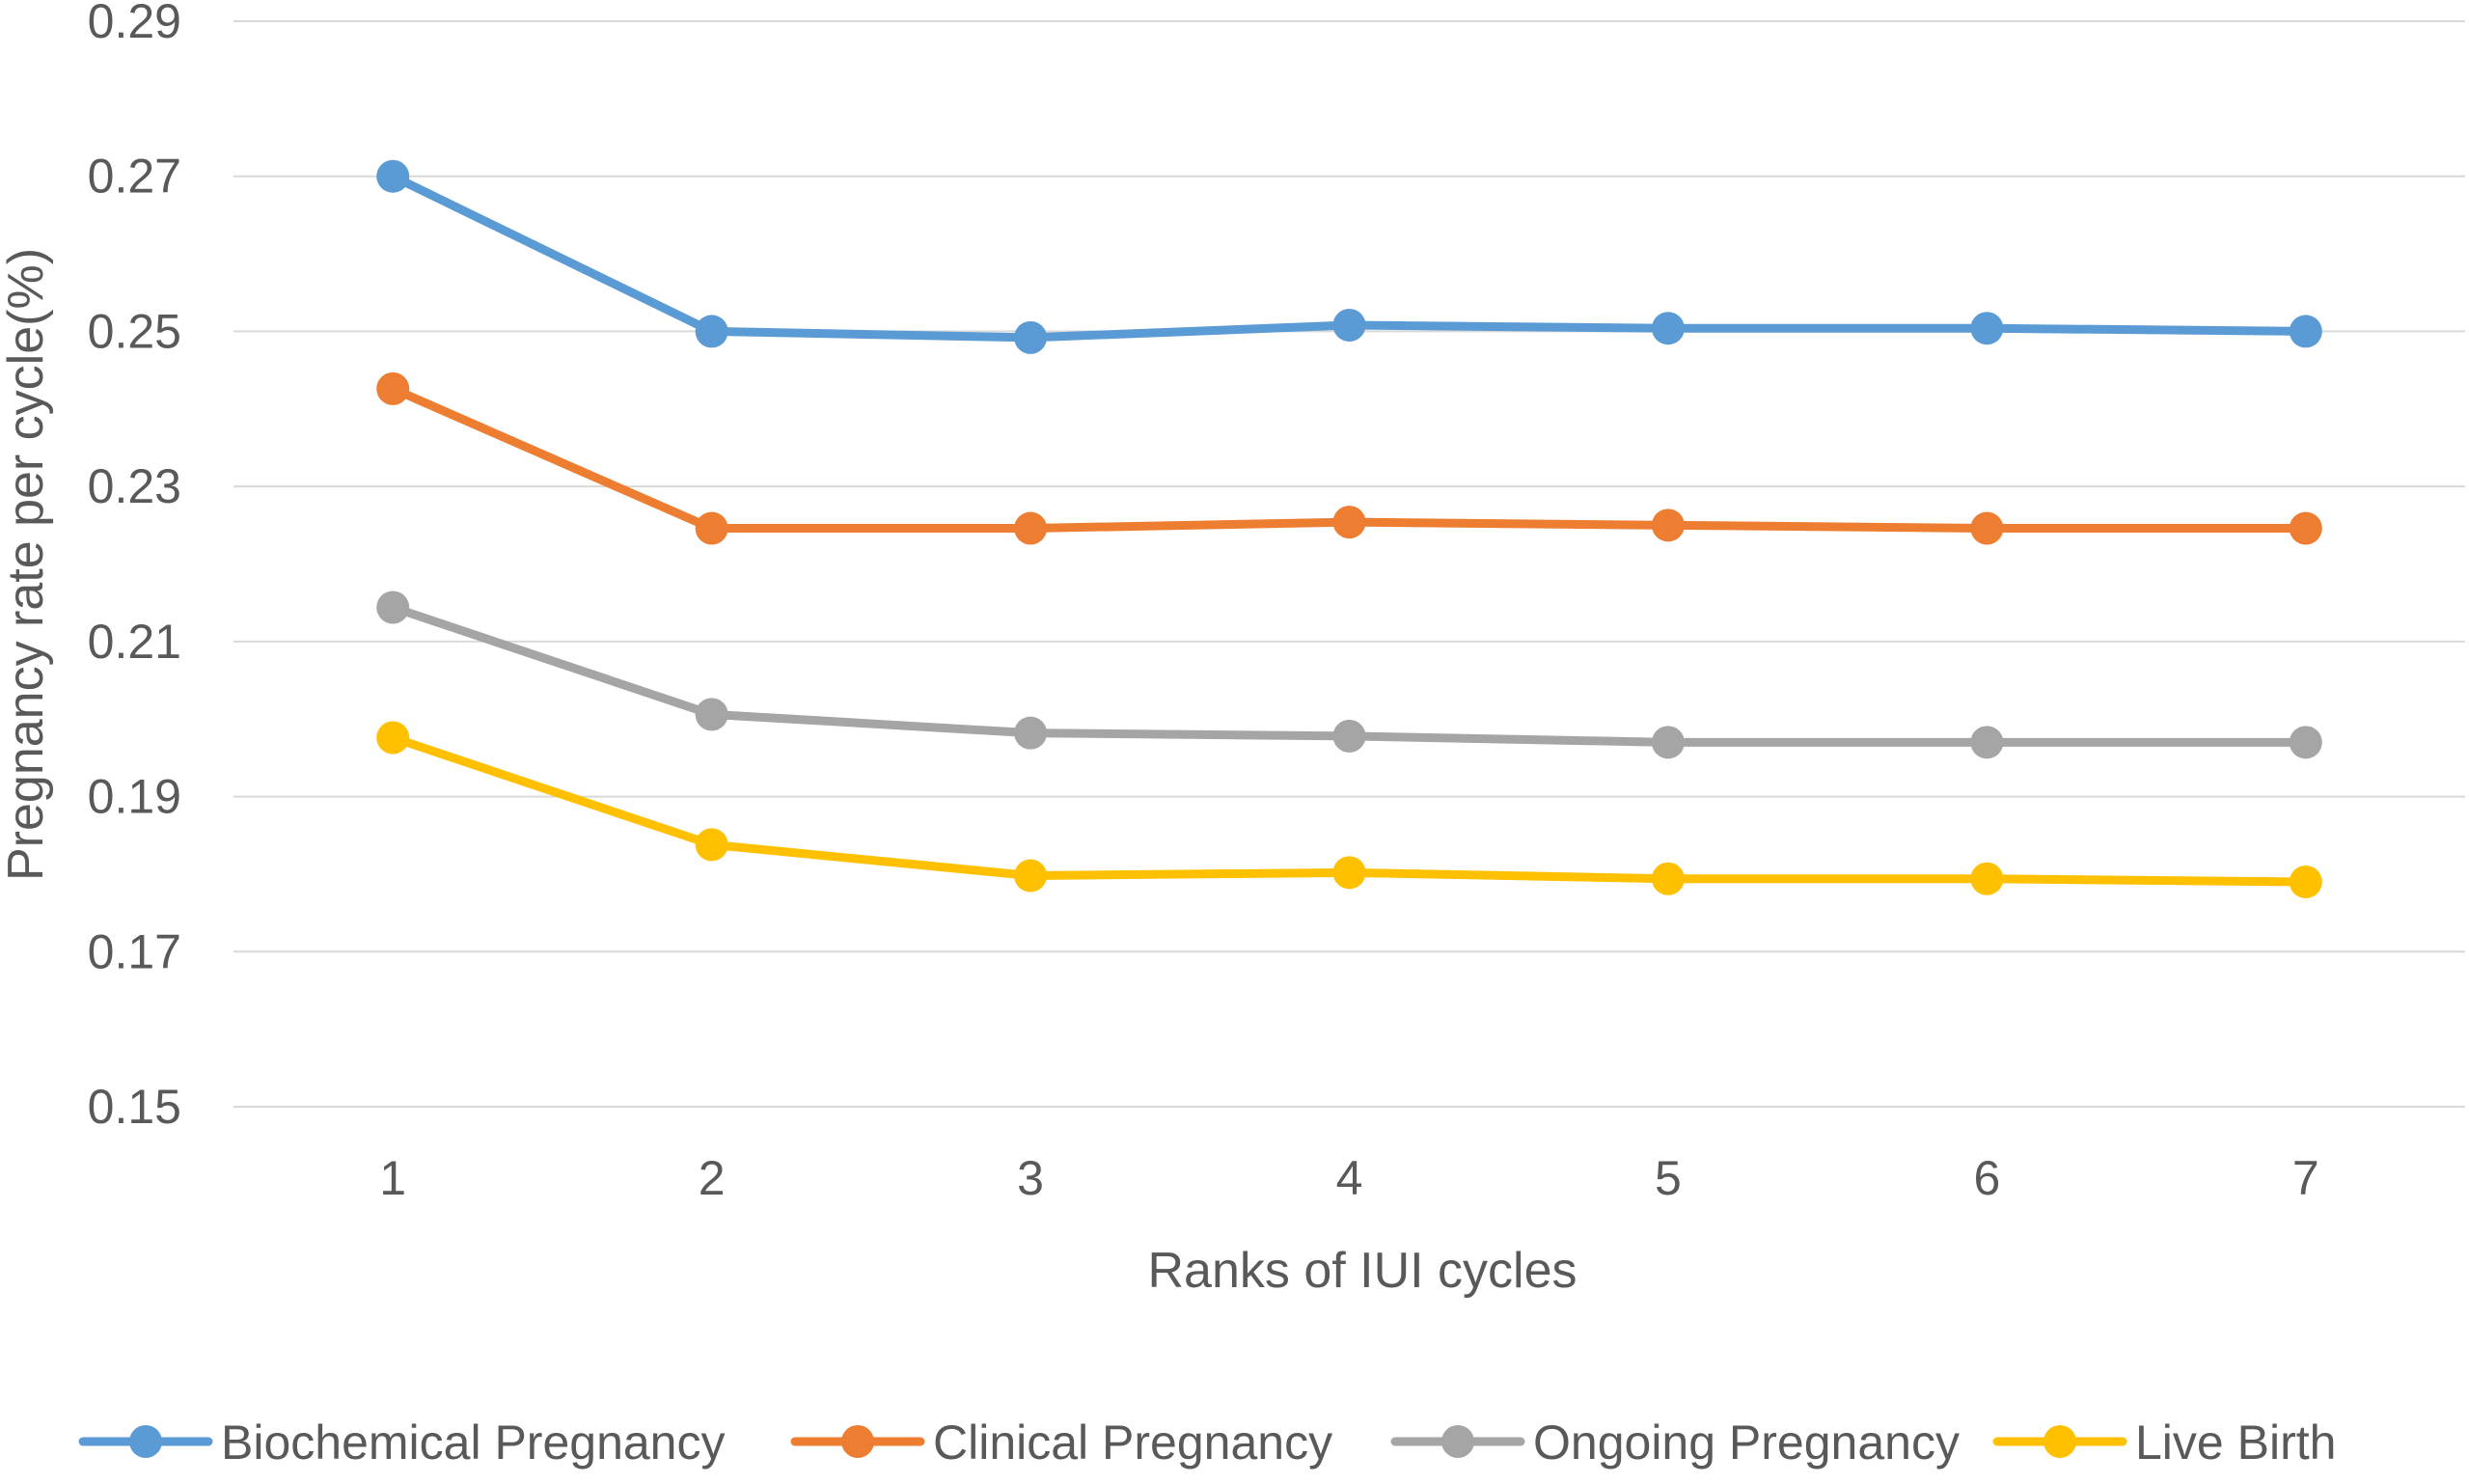 The width and height of the screenshot is (2469, 1484). I want to click on legend-item: Clinical Pregnancy, so click(1061, 1442).